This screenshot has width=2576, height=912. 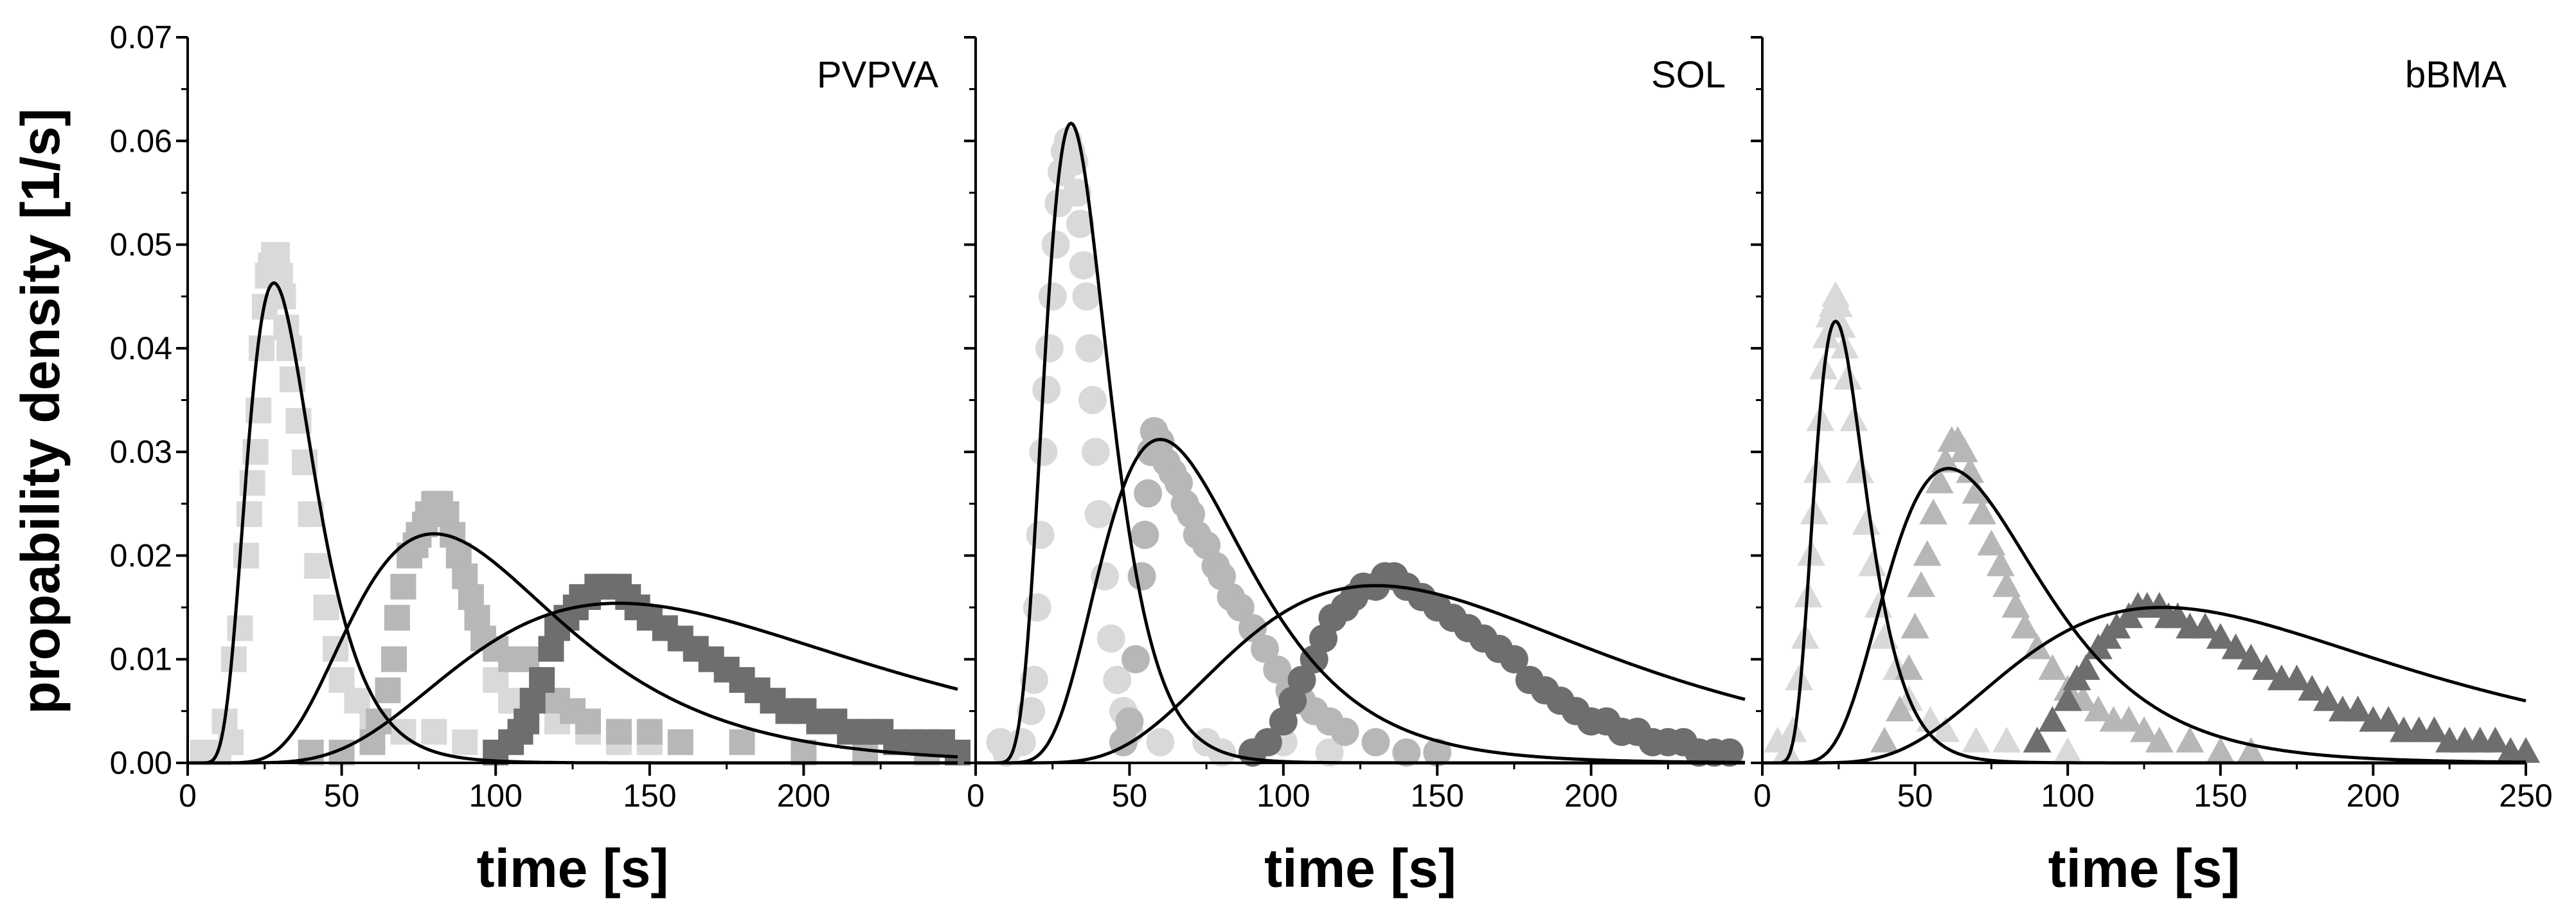 What do you see at coordinates (141, 348) in the screenshot?
I see `y-tick-label: 0.04` at bounding box center [141, 348].